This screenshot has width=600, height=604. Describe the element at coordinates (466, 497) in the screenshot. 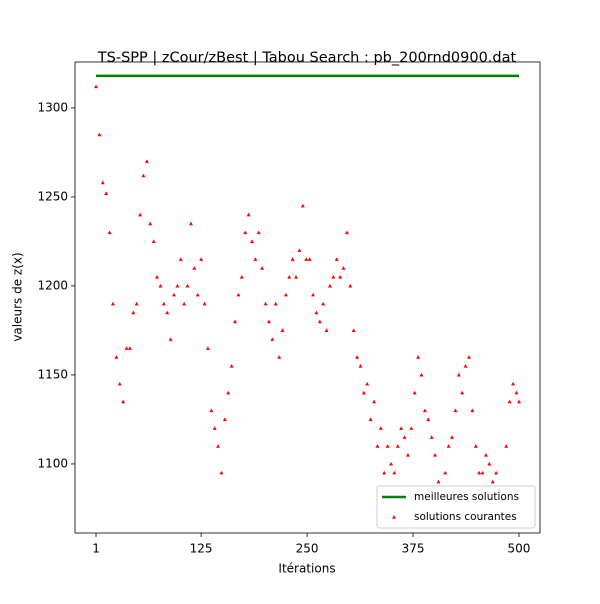

I see `legend-label: meilleures solutions` at that location.